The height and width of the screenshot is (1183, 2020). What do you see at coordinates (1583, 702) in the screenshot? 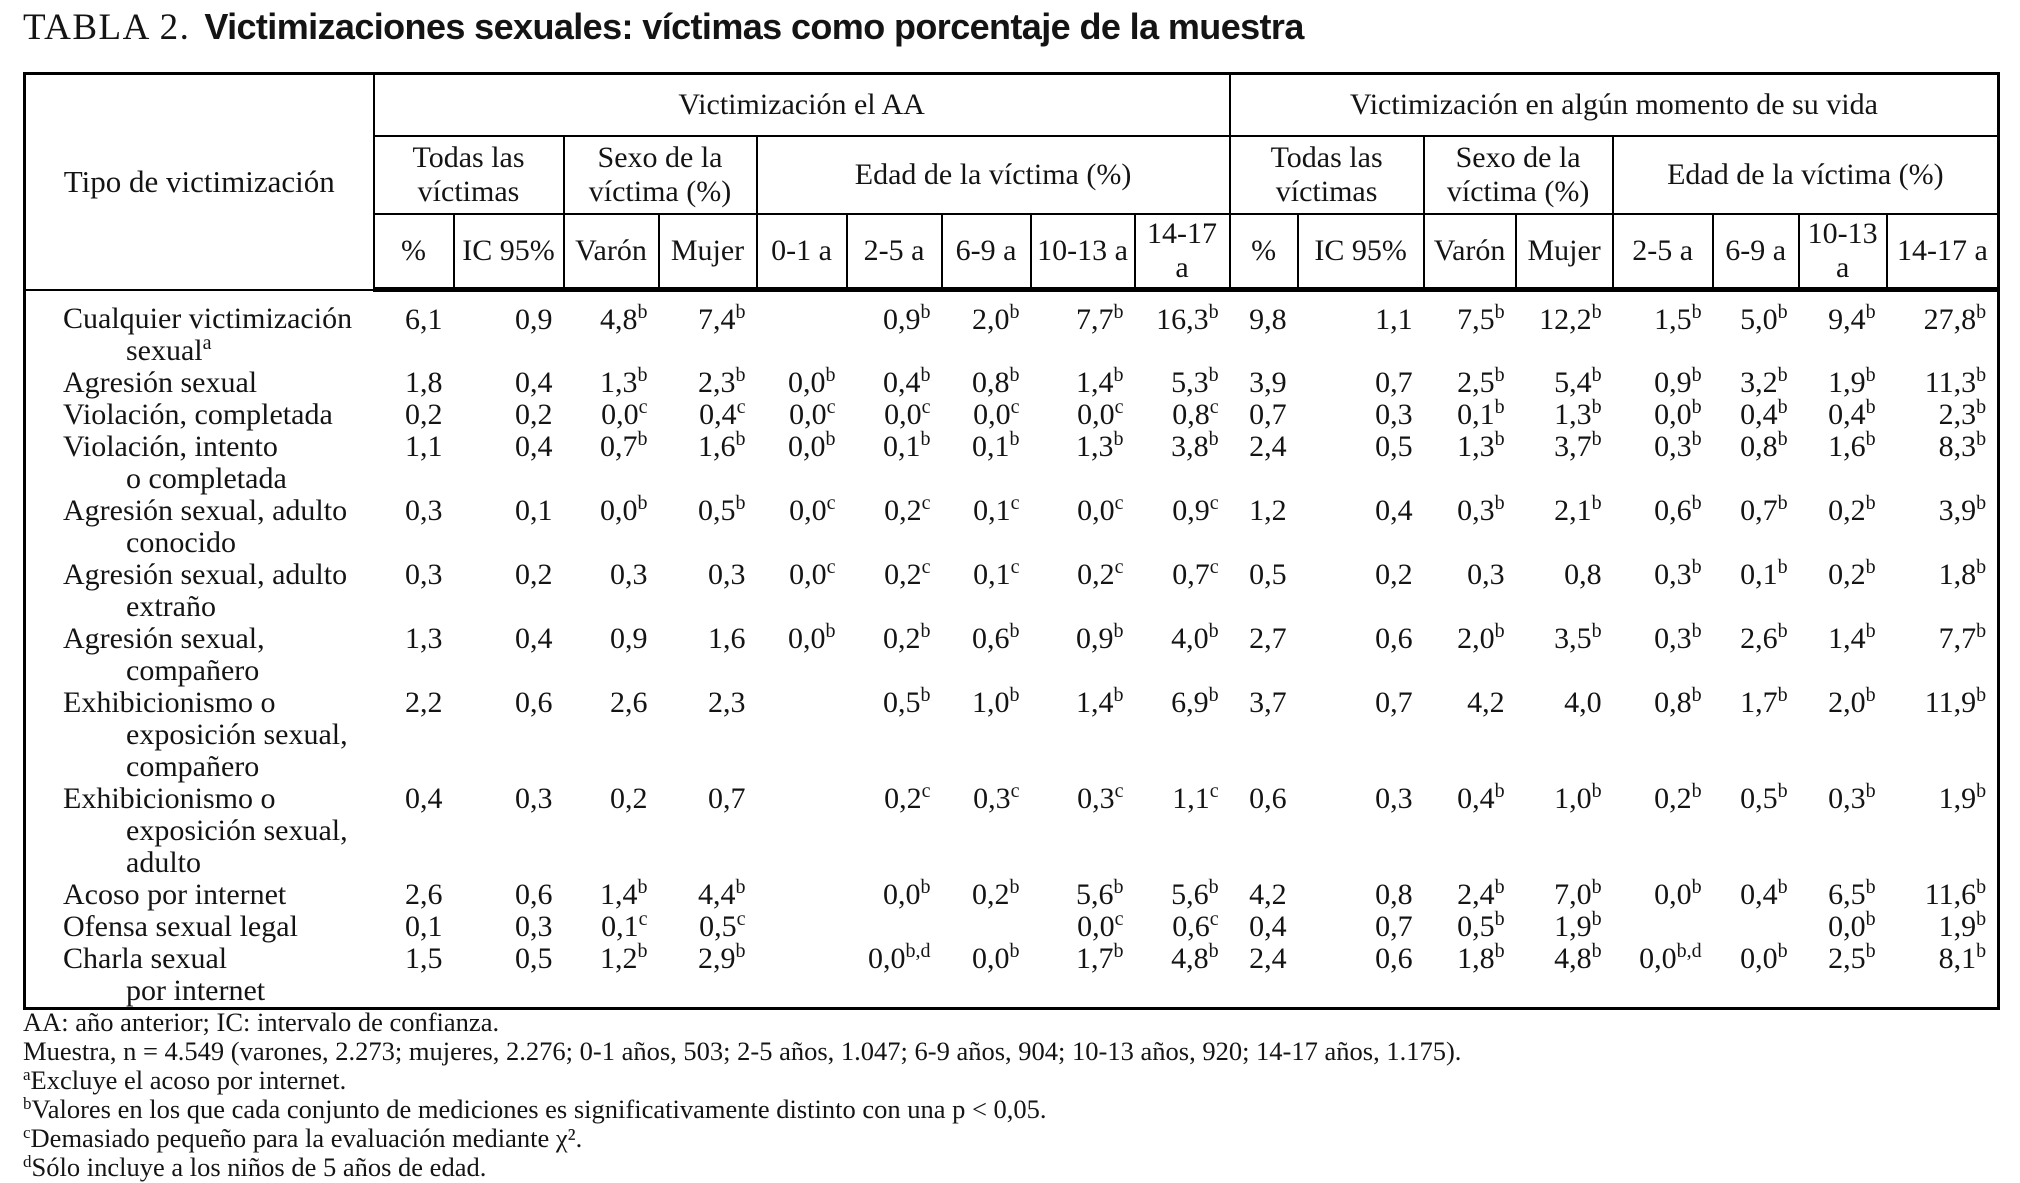
I see `value-cell: 4,0` at bounding box center [1583, 702].